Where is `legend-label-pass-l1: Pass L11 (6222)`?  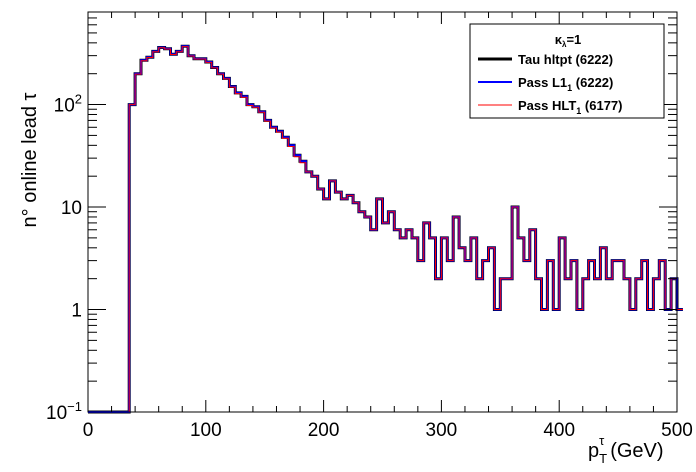 legend-label-pass-l1: Pass L11 (6222) is located at coordinates (565, 84).